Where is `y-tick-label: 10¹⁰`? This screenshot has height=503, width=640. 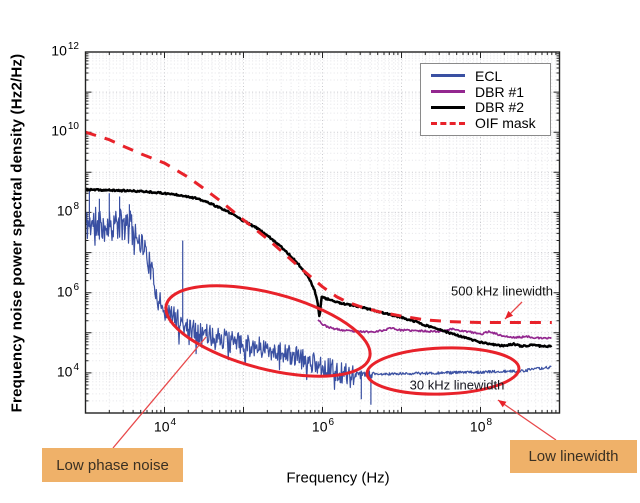
y-tick-label: 10¹⁰ is located at coordinates (65, 130).